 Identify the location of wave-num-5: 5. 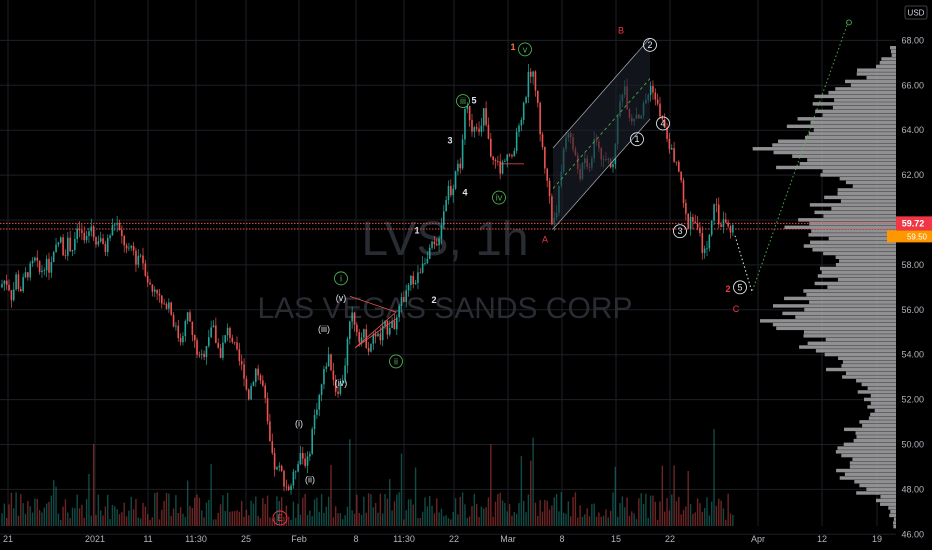
(473, 100).